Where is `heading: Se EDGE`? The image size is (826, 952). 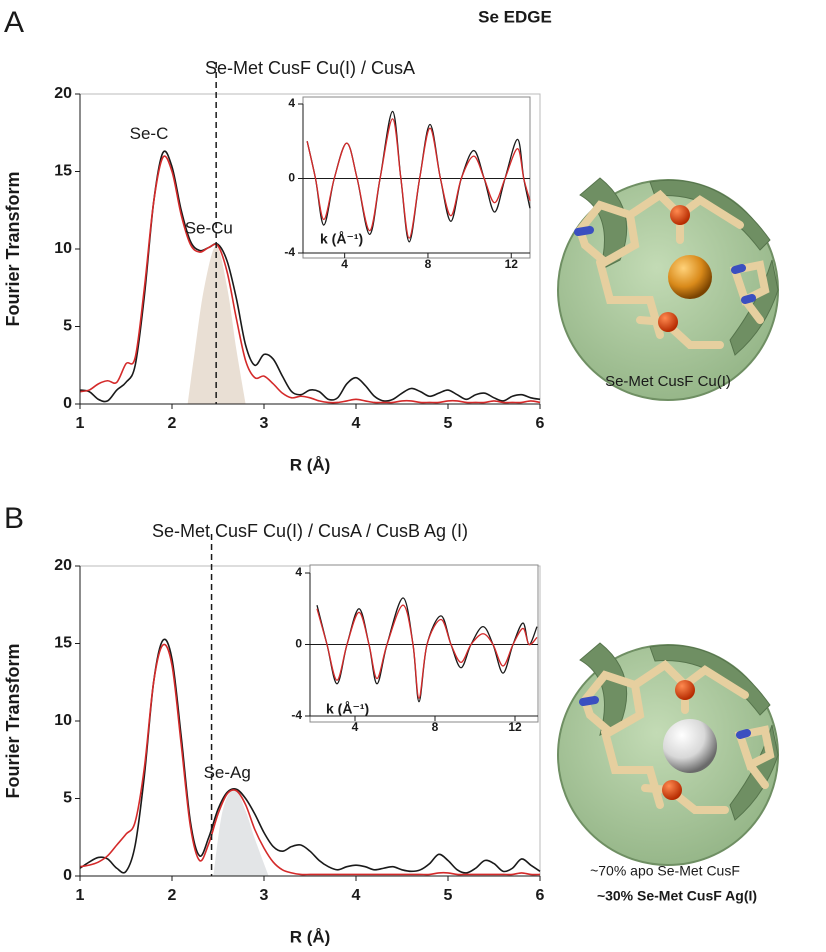 heading: Se EDGE is located at coordinates (515, 16).